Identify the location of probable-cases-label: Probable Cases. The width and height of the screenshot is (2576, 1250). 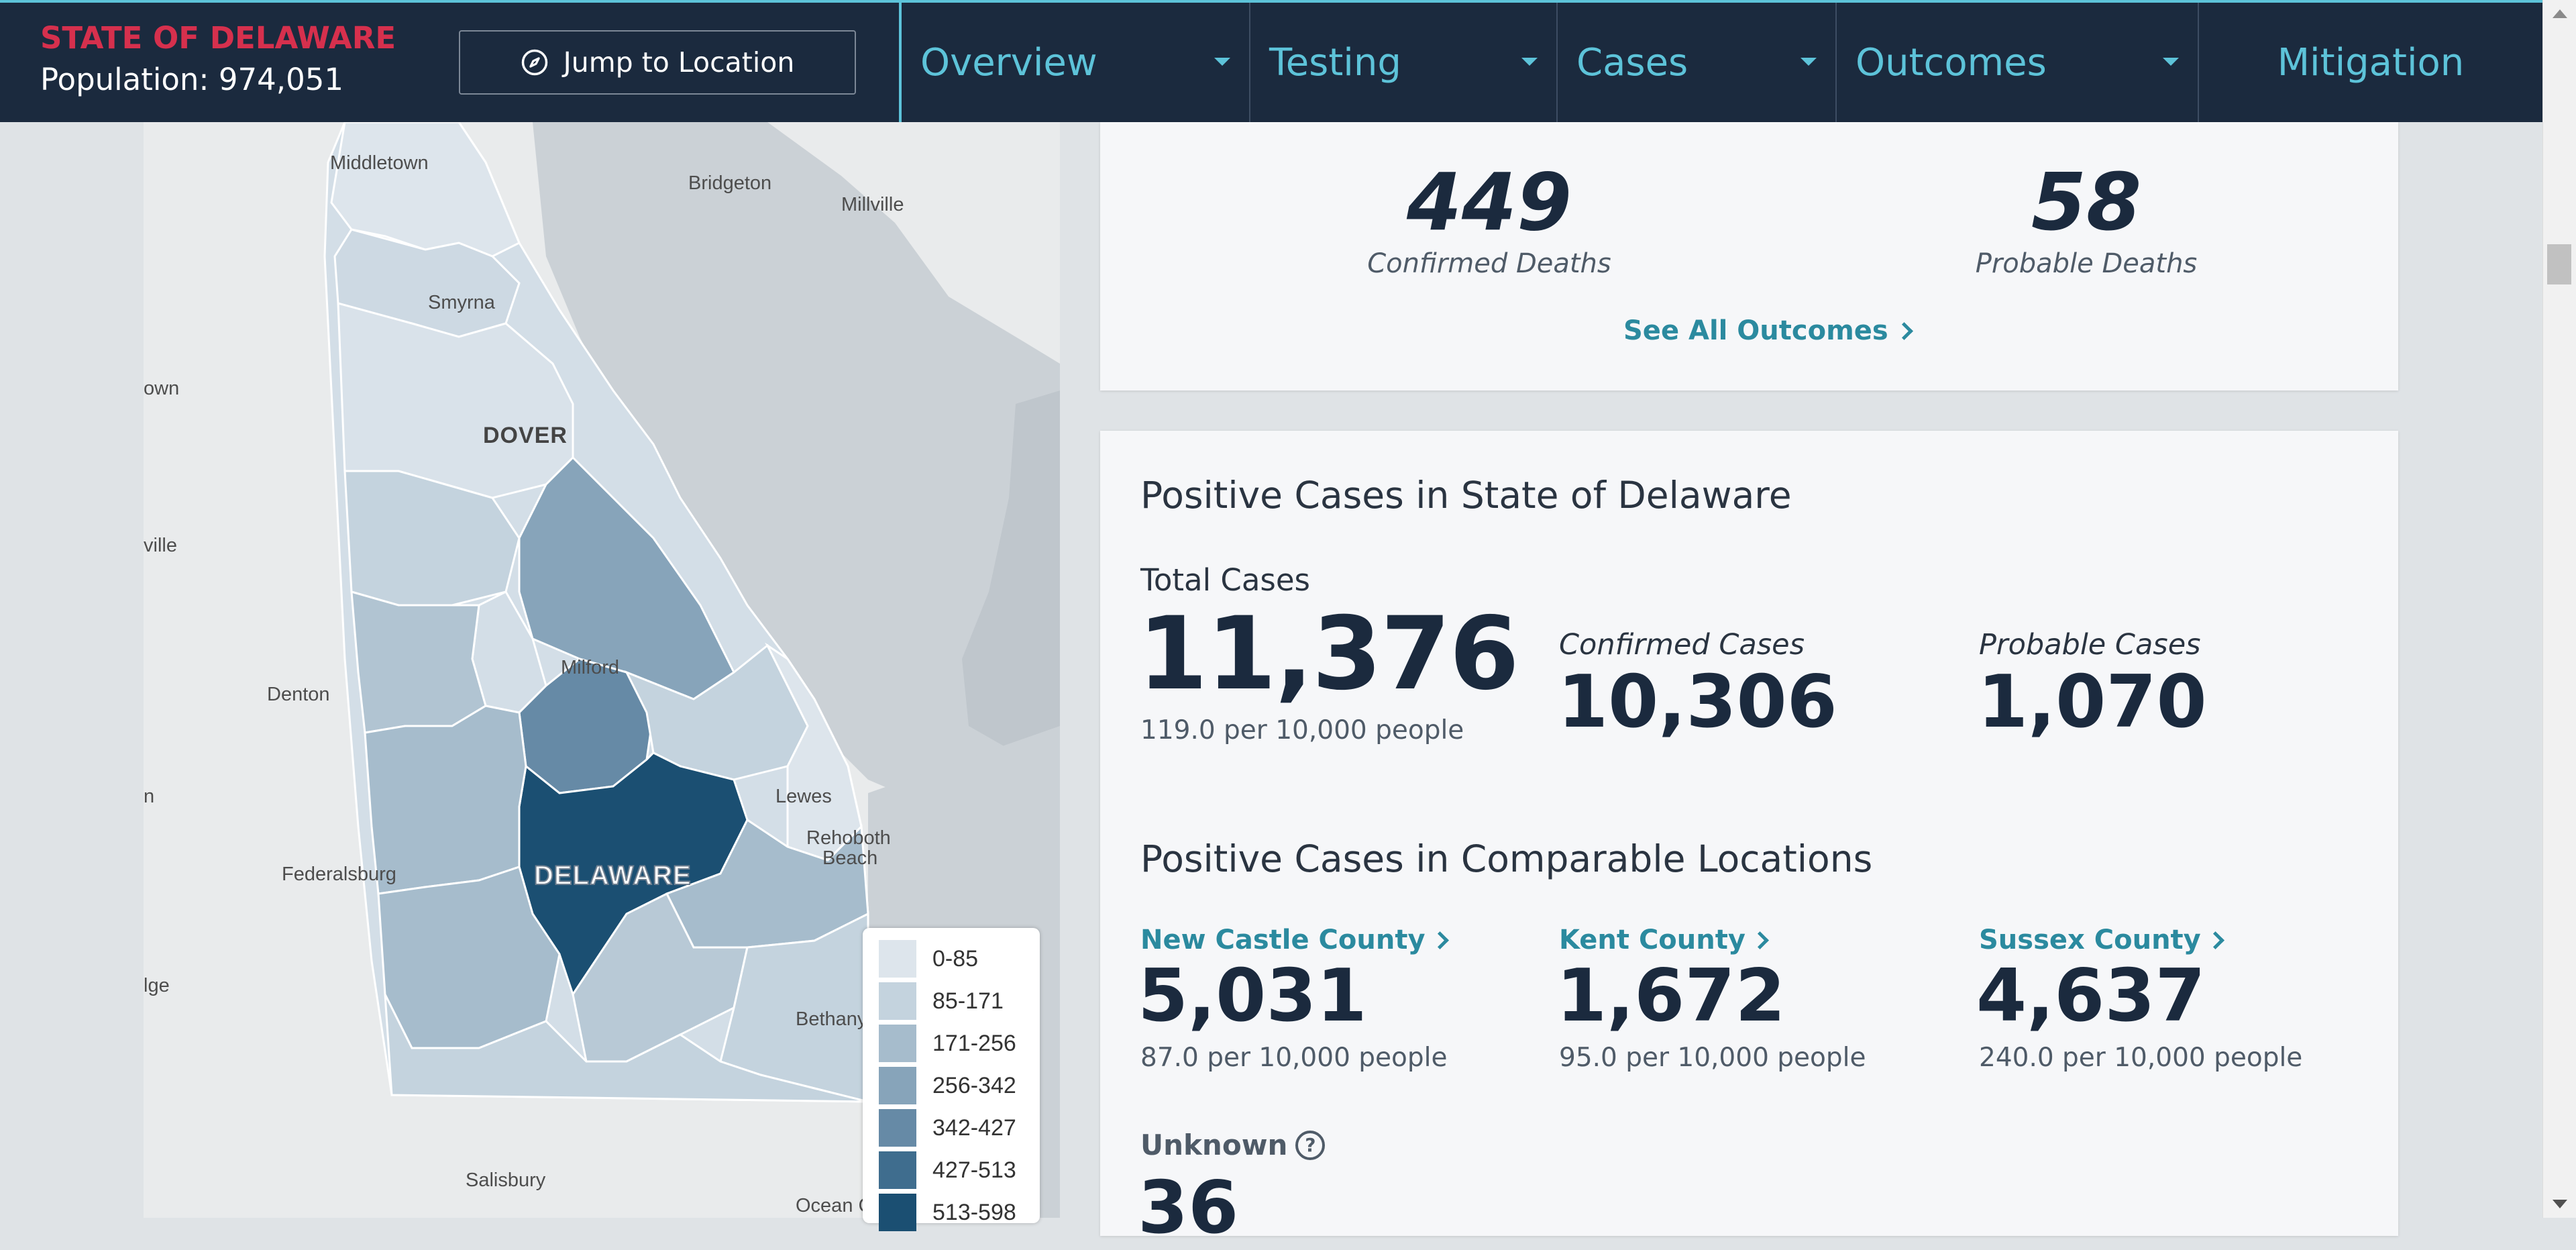
(2090, 645).